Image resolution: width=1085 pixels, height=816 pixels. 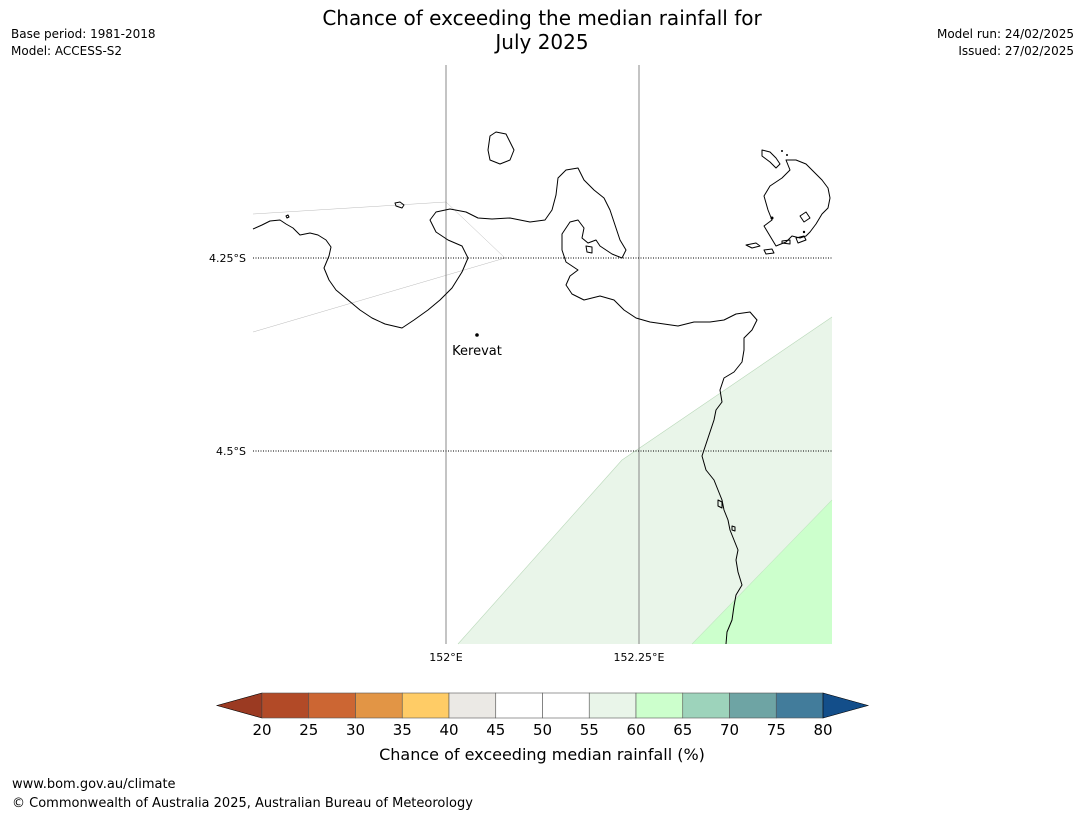 I want to click on meta-right: Model run: 24/02/2025 Issued: 27/02/2025, so click(x=1005, y=43).